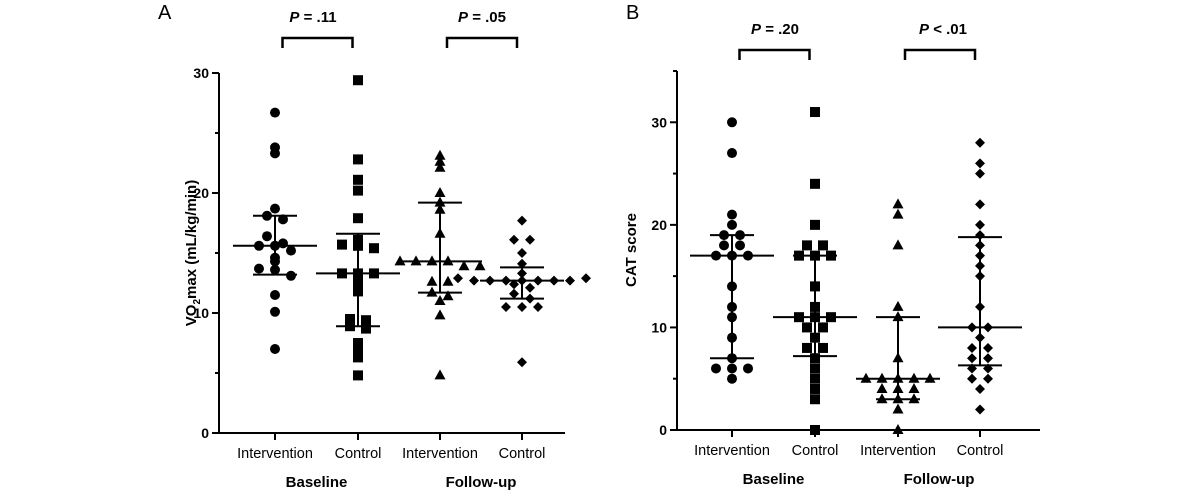 The image size is (1200, 490). I want to click on x-group-label: Baseline, so click(317, 482).